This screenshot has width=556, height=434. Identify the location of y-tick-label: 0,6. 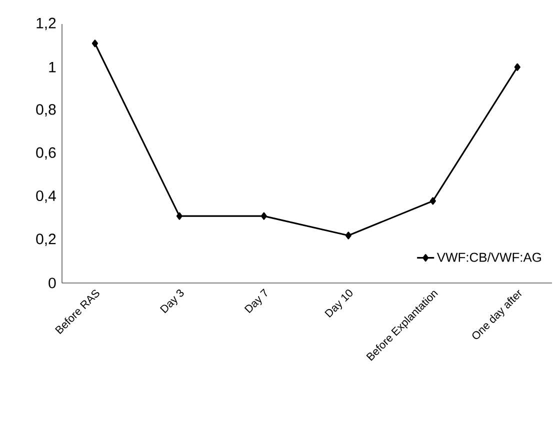
(46, 153).